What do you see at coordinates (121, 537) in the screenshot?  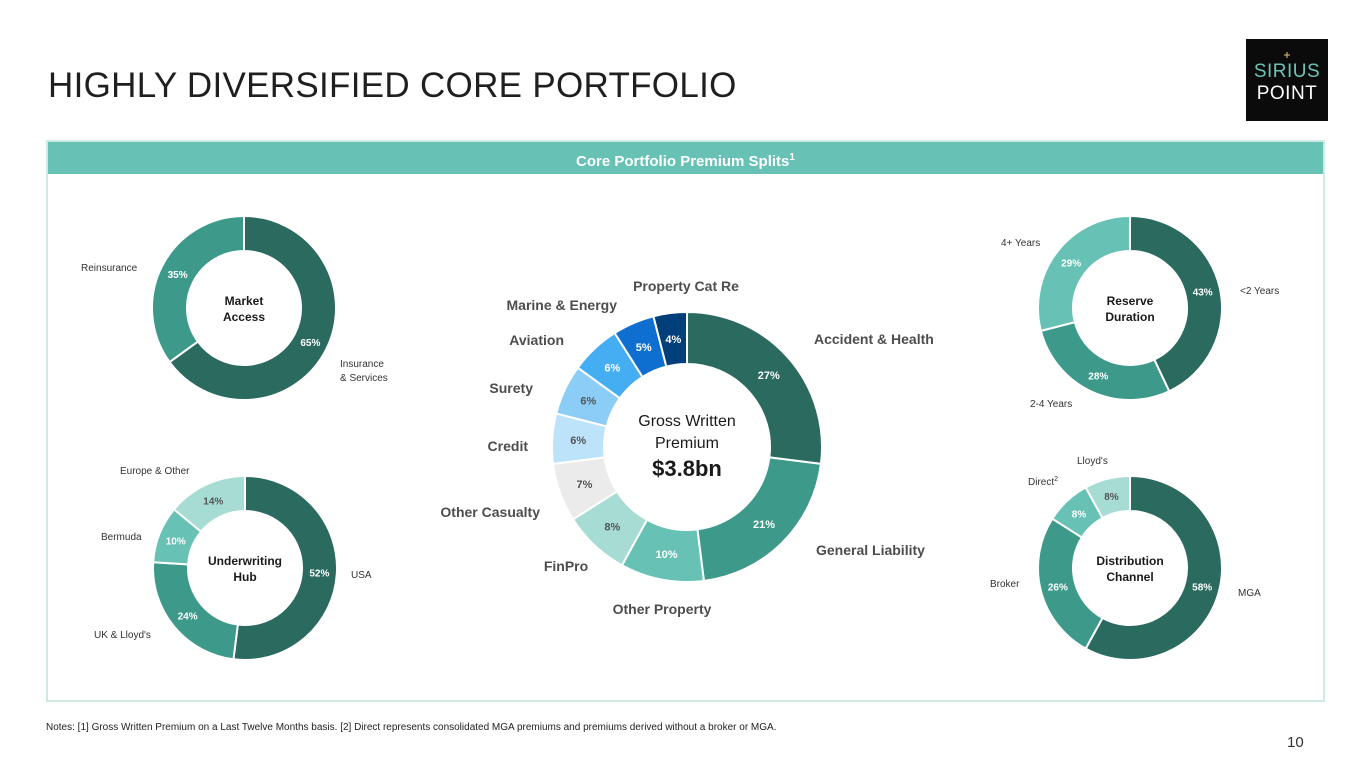 I see `underwriting-hub-category-label: Bermuda` at bounding box center [121, 537].